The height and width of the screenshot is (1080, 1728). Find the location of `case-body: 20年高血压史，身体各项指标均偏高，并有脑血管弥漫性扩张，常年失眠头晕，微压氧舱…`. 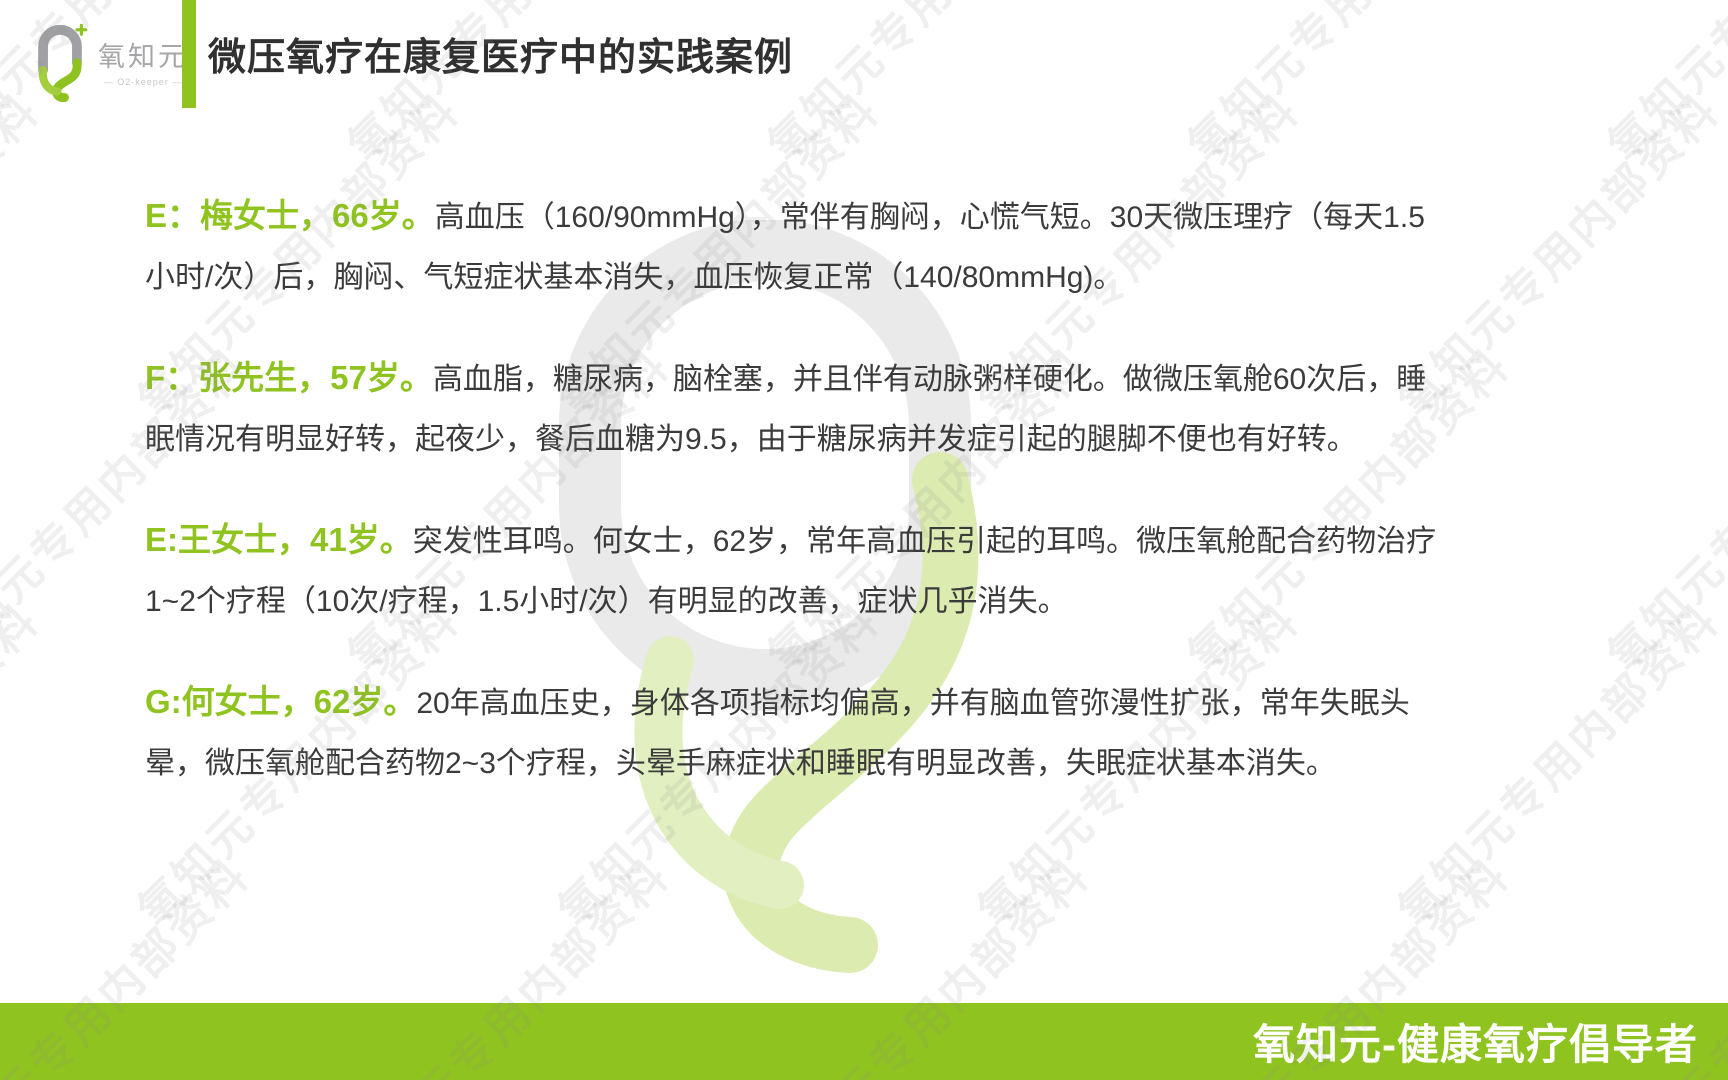

case-body: 20年高血压史，身体各项指标均偏高，并有脑血管弥漫性扩张，常年失眠头晕，微压氧舱… is located at coordinates (777, 733).